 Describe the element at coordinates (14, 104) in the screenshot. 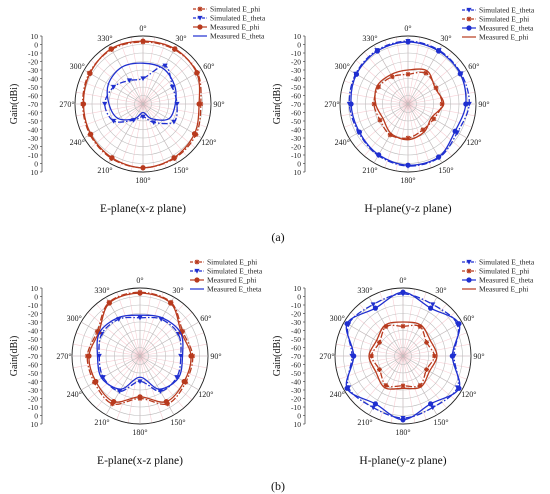

I see `y-axis-label: Gain(dBi)` at that location.